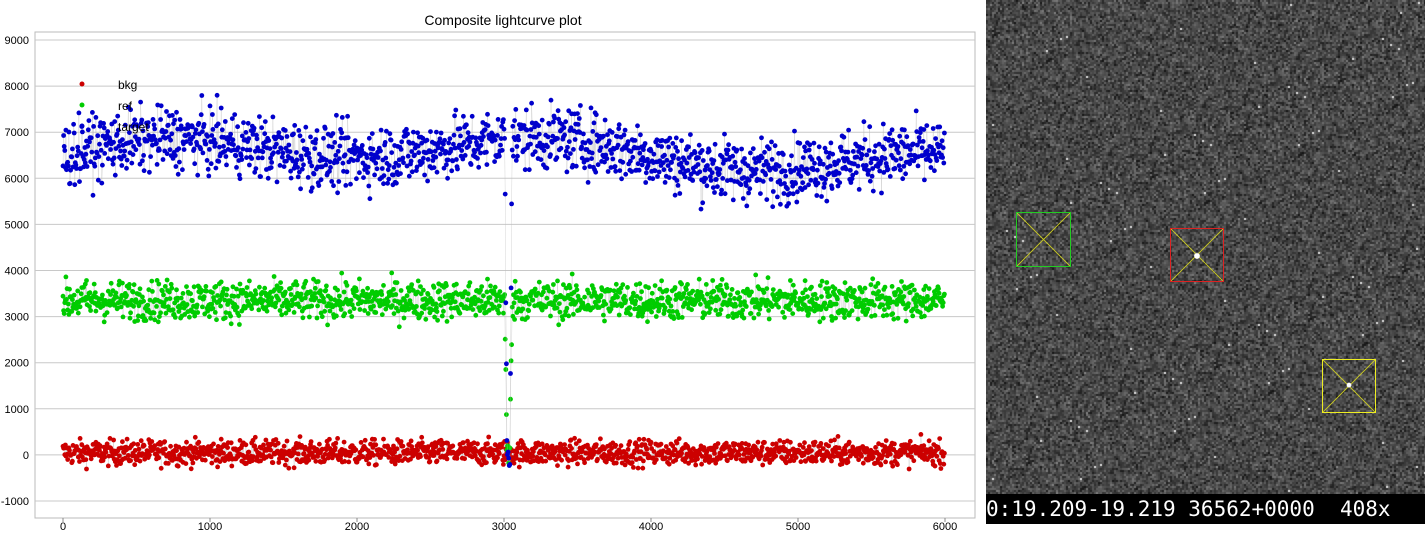  Describe the element at coordinates (1197, 255) in the screenshot. I see `target-star-marker` at that location.